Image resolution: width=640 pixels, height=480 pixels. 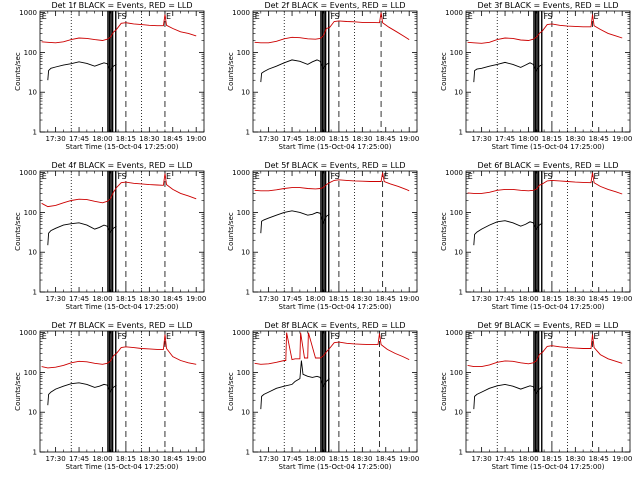 What do you see at coordinates (334, 325) in the screenshot?
I see `chart-title: Det 8f BLACK = Events, RED = LLD` at bounding box center [334, 325].